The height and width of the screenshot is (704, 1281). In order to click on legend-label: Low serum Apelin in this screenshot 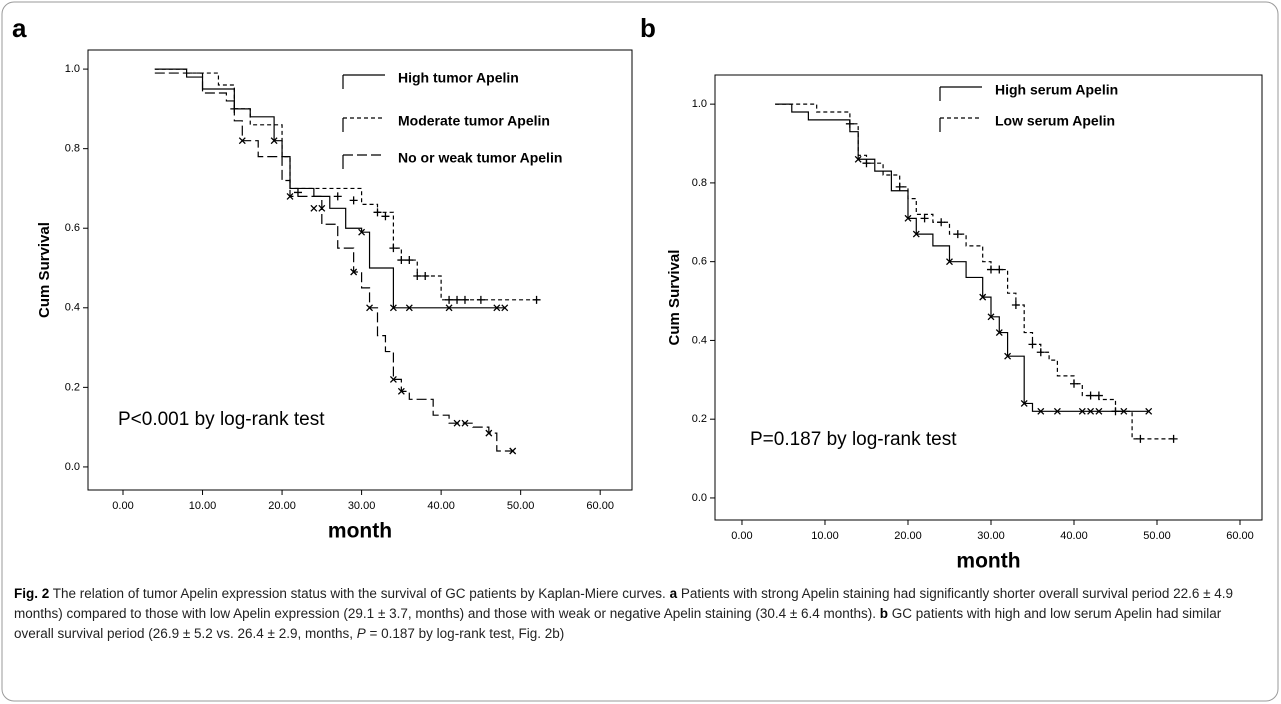, I will do `click(1055, 121)`.